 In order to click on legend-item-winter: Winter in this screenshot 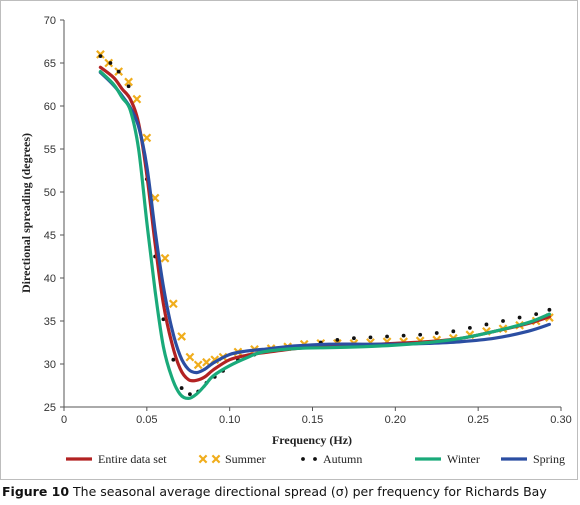, I will do `click(447, 459)`.